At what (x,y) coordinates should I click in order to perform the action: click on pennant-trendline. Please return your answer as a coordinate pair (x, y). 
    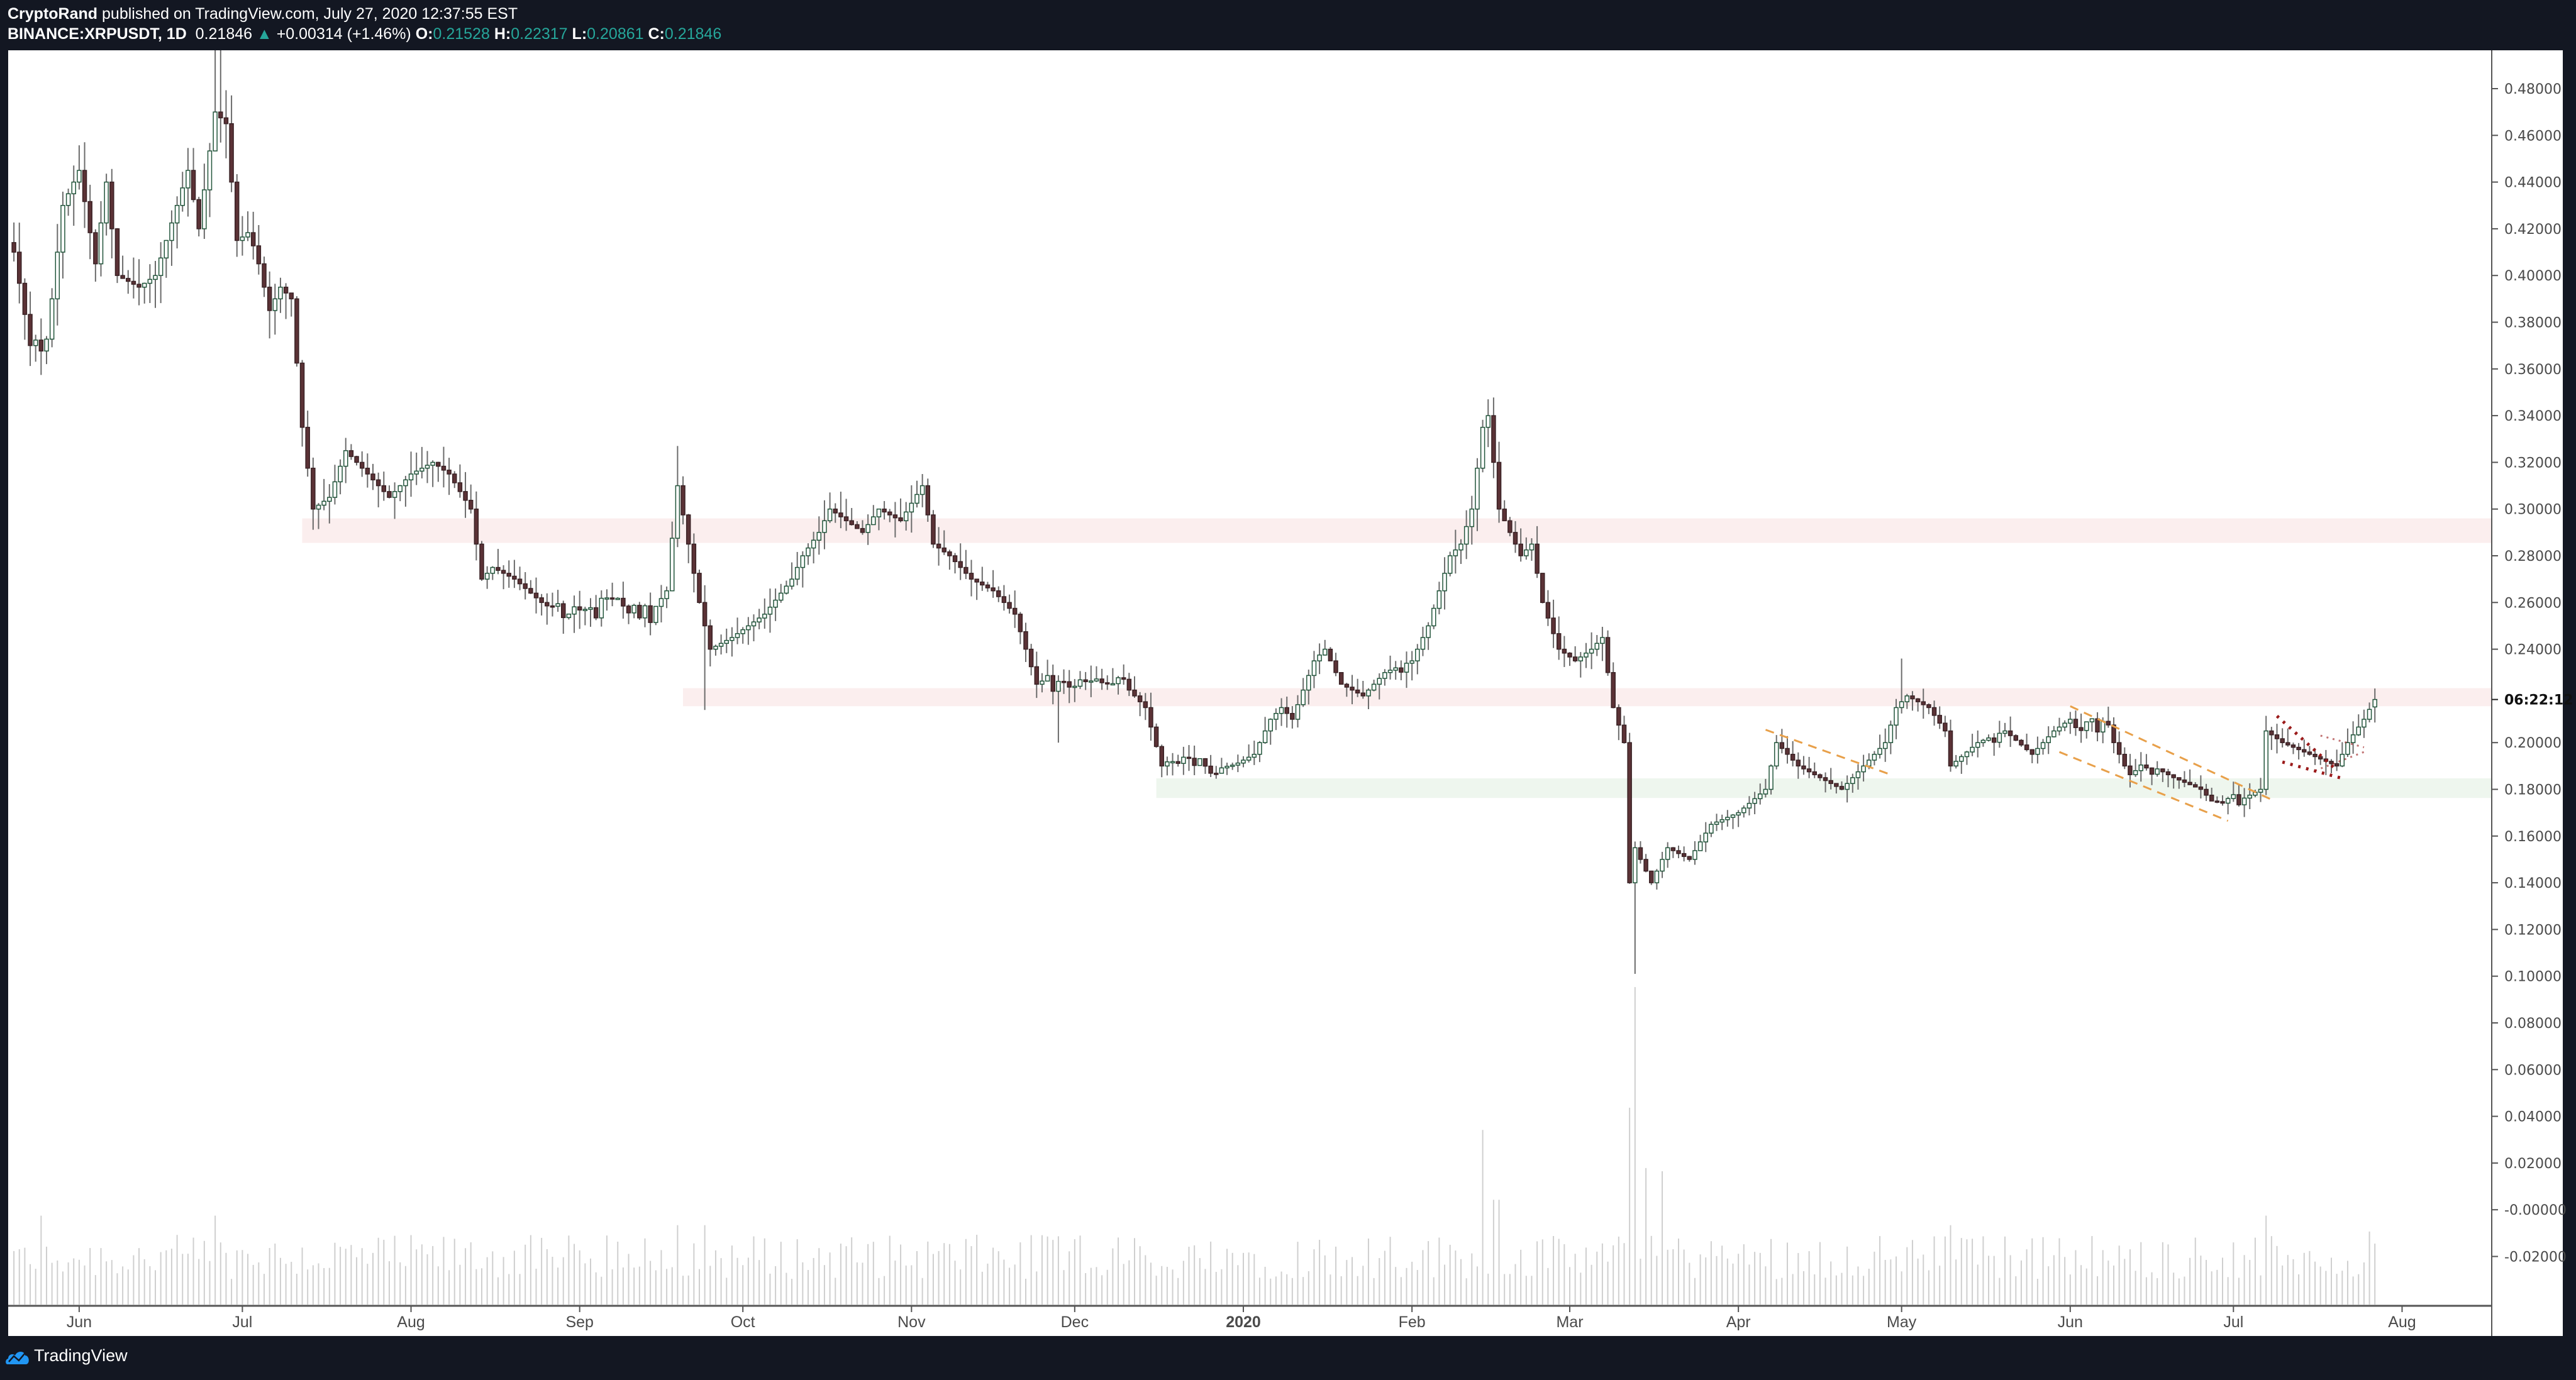
    Looking at the image, I should click on (2306, 743).